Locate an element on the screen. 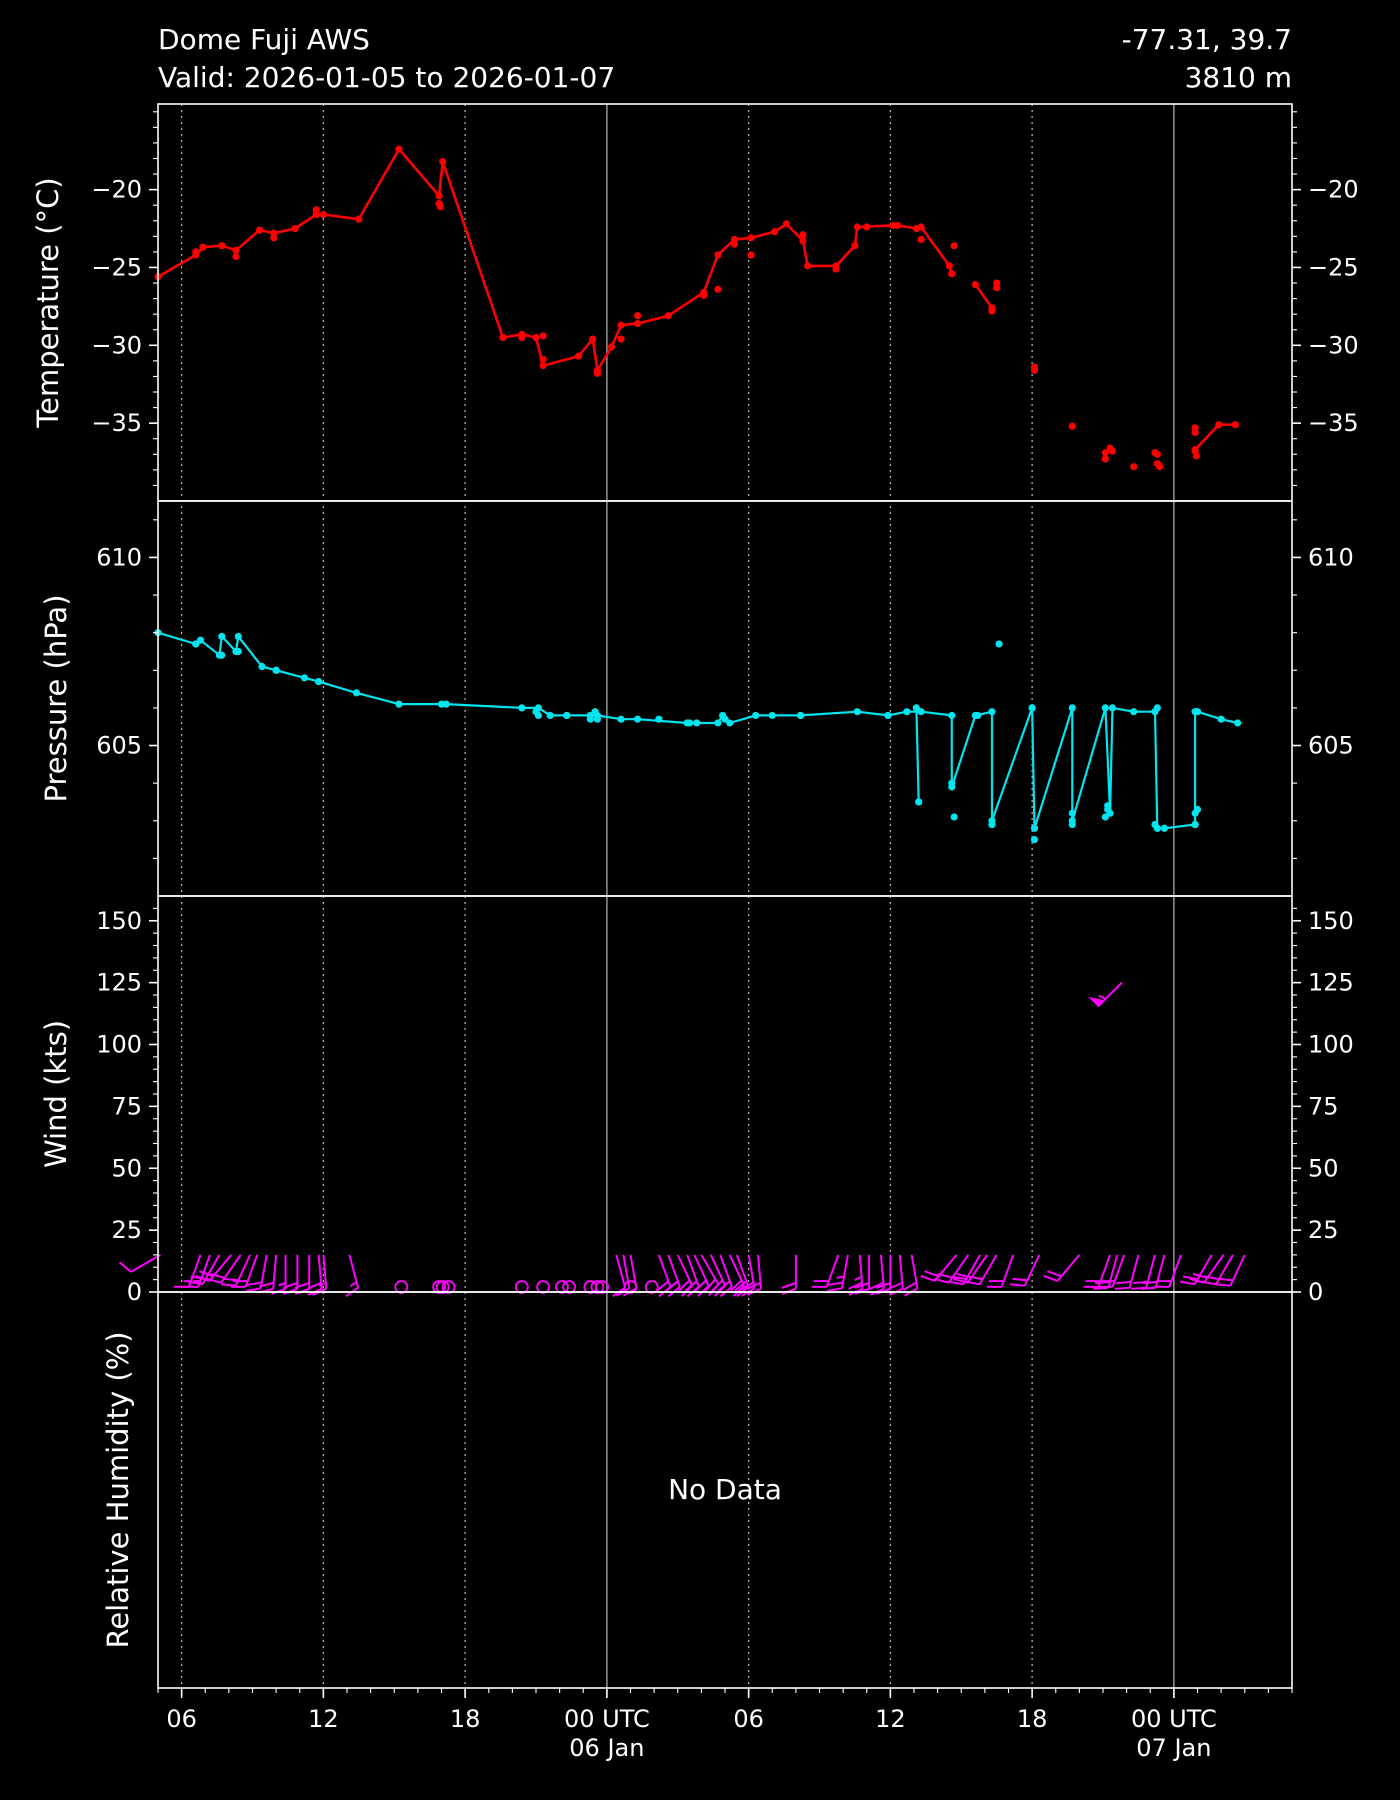 The image size is (1400, 1800). y-tick-label: 150 is located at coordinates (1331, 921).